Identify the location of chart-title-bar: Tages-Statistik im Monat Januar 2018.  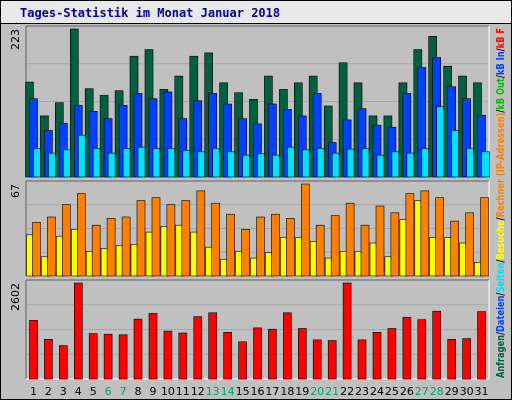
(256, 12).